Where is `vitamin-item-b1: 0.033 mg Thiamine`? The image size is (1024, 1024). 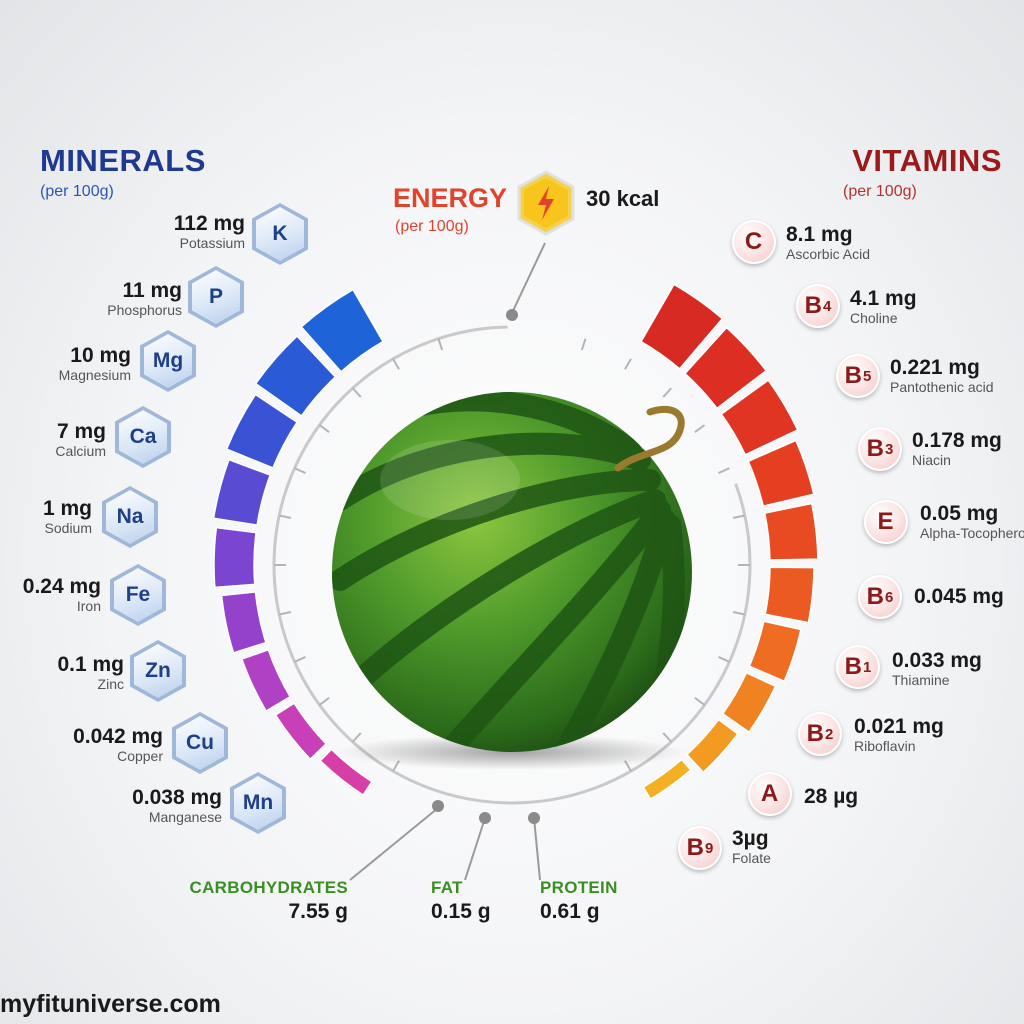
vitamin-item-b1: 0.033 mg Thiamine is located at coordinates (937, 669).